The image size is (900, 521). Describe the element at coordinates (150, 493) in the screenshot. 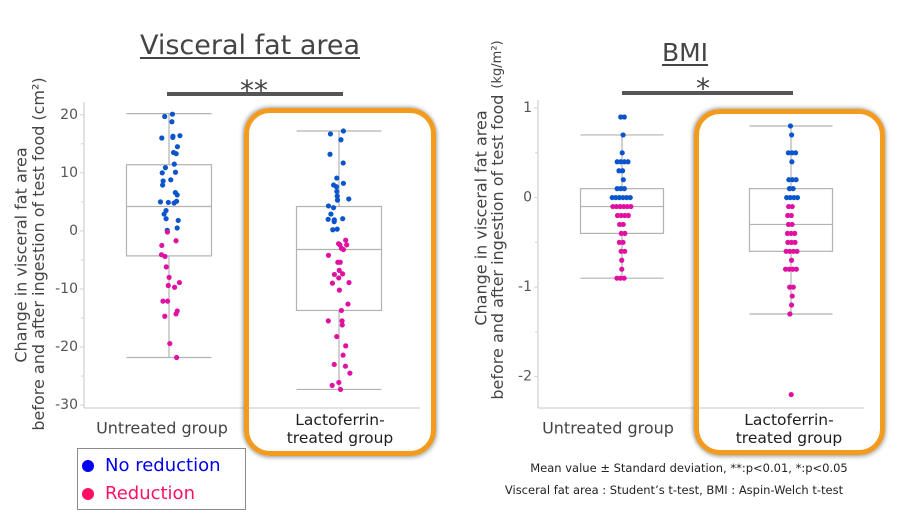

I see `legend-label: Reduction` at that location.